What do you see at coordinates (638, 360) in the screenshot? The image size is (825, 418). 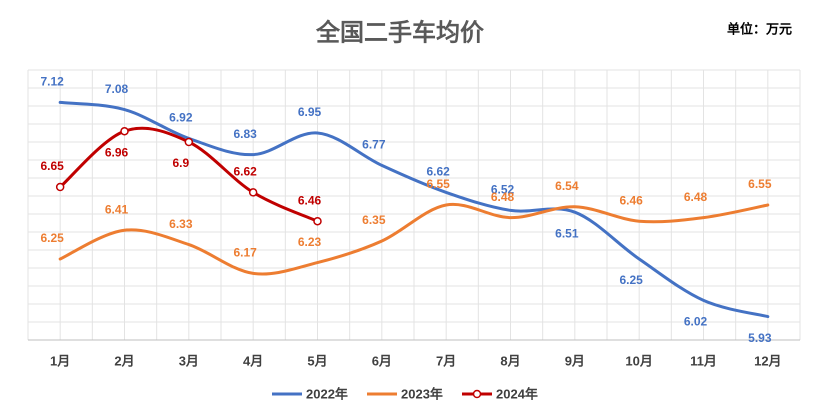 I see `x-tick-label: 10月` at bounding box center [638, 360].